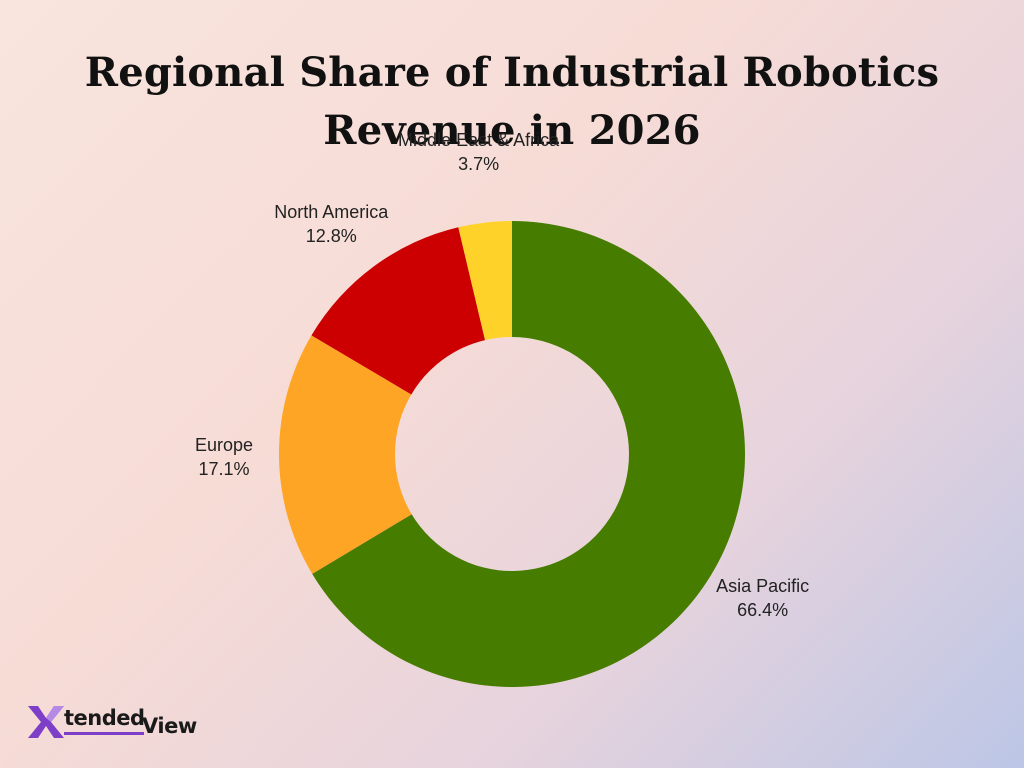 Image resolution: width=1024 pixels, height=768 pixels. I want to click on slice-label-asia-pacific: Asia Pacific 66.4%, so click(762, 598).